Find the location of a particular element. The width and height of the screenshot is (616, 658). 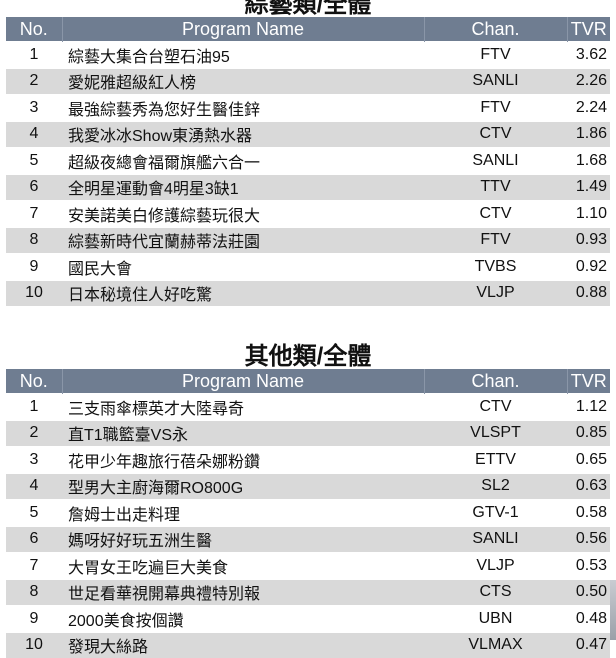

tvr-cell: 0.48 is located at coordinates (588, 618).